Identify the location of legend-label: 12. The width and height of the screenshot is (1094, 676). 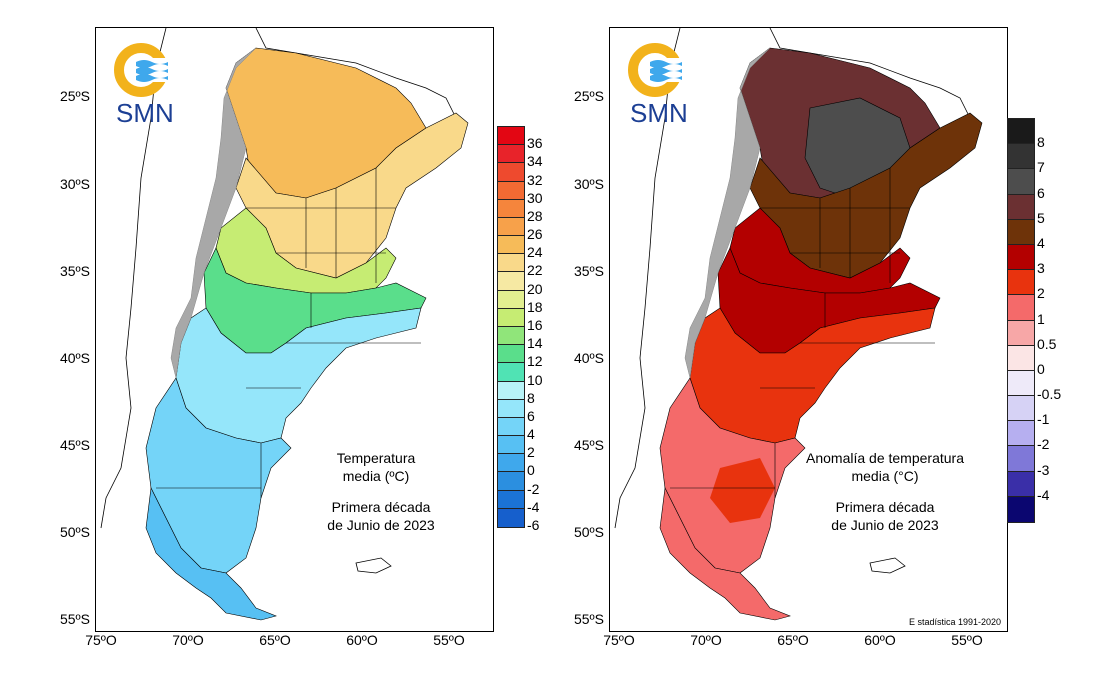
(535, 361).